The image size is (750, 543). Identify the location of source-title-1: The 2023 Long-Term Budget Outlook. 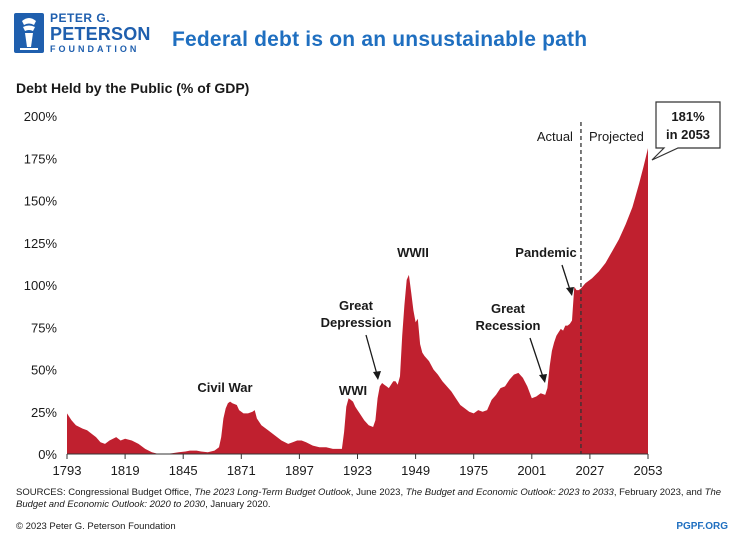
(272, 492).